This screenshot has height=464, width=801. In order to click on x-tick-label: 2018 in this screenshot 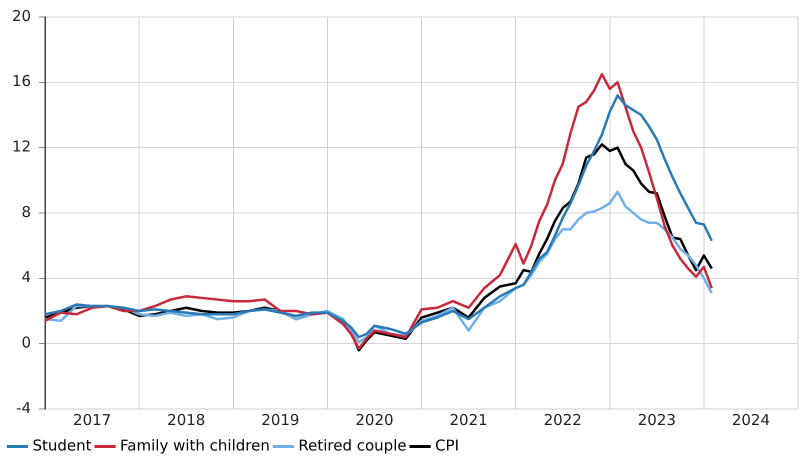, I will do `click(186, 419)`.